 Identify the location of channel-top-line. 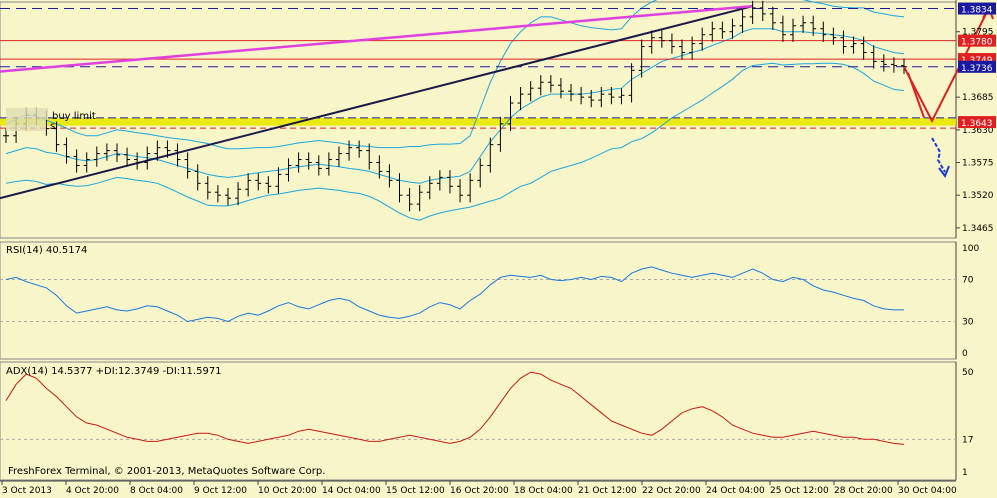
(376, 38).